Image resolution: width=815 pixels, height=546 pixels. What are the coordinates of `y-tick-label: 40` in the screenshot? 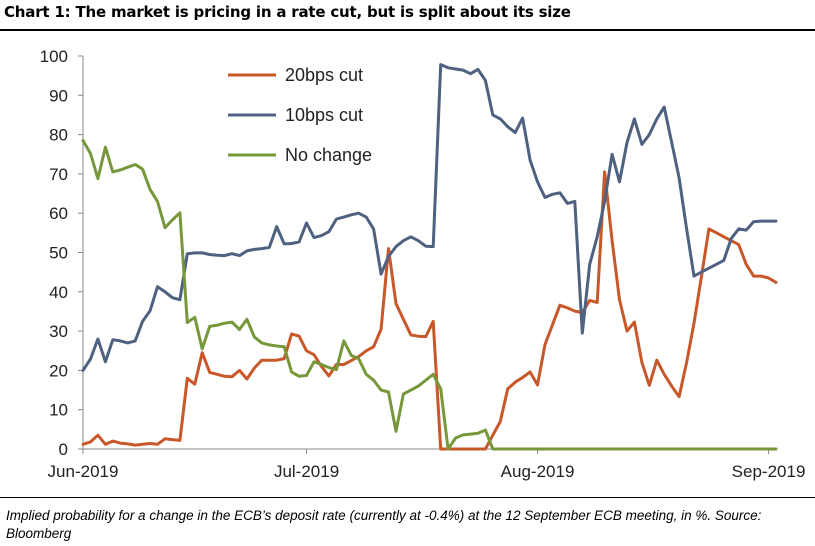 It's located at (58, 292).